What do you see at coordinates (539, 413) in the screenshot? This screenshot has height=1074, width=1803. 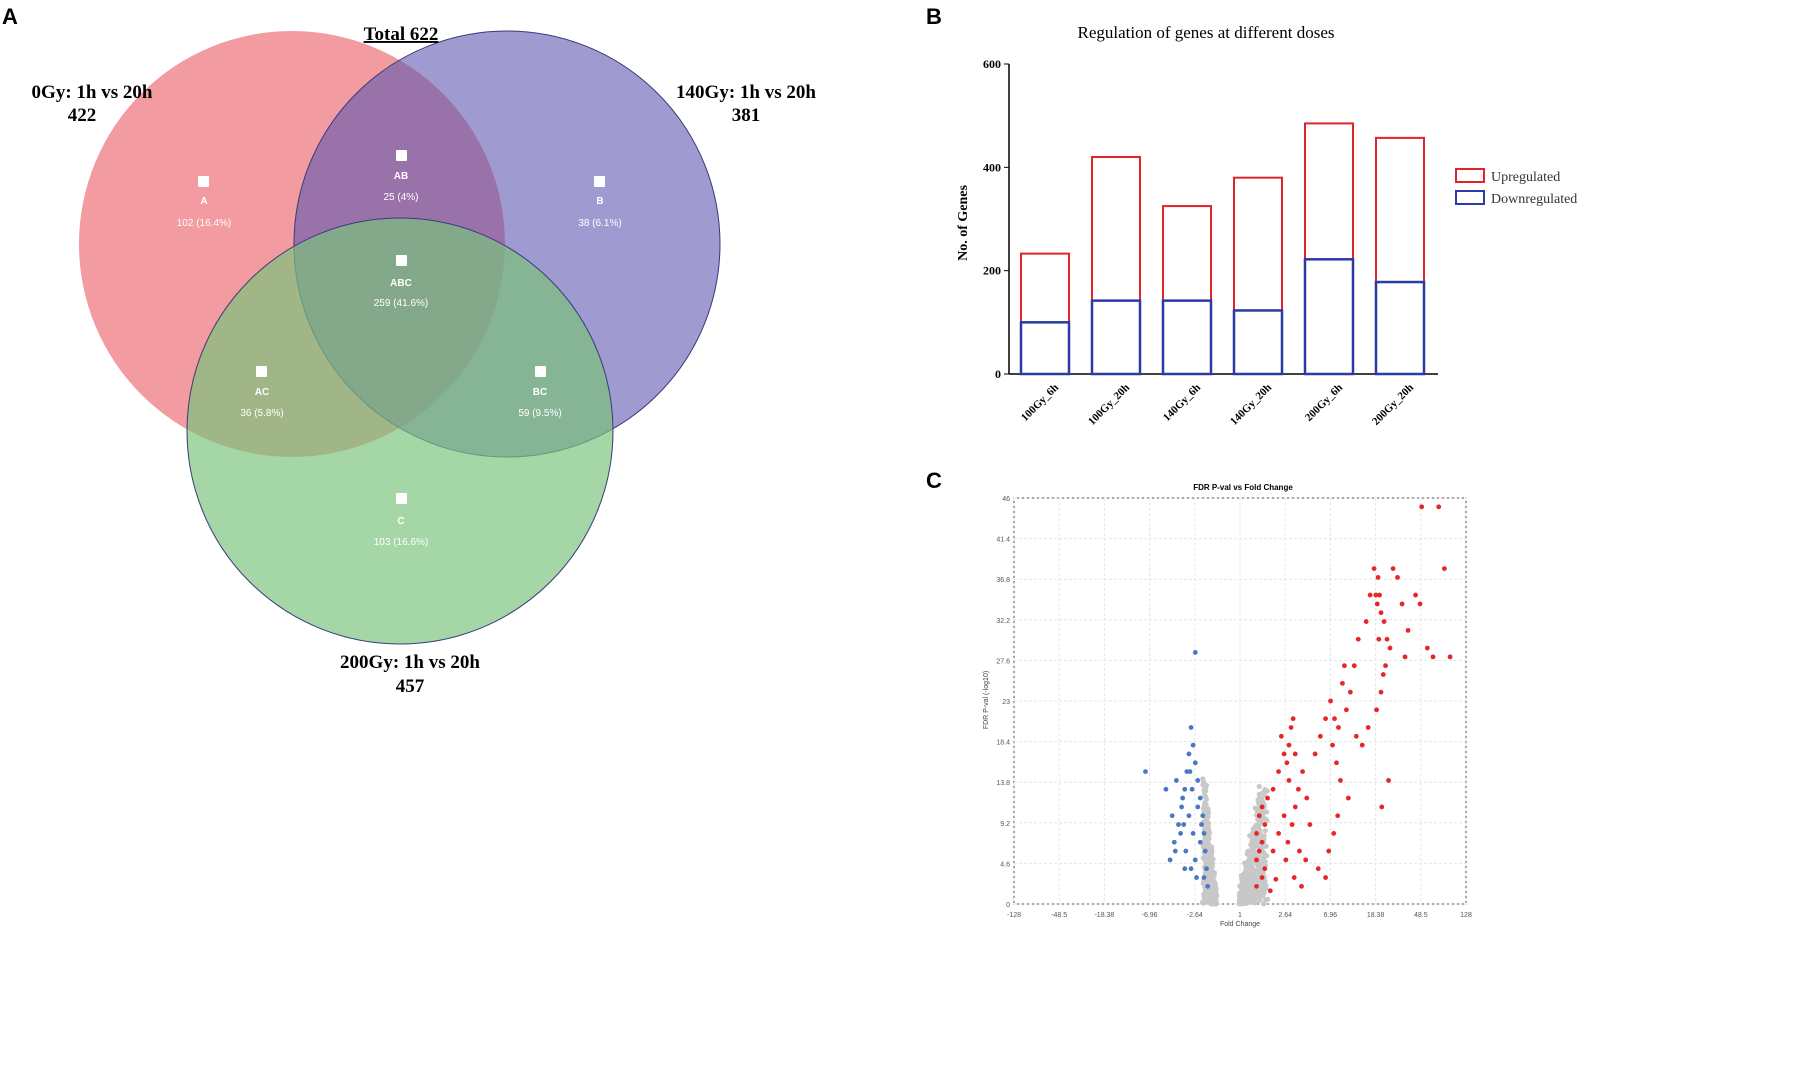 I see `venn-region-bc-value: 59 (9.5%)` at bounding box center [539, 413].